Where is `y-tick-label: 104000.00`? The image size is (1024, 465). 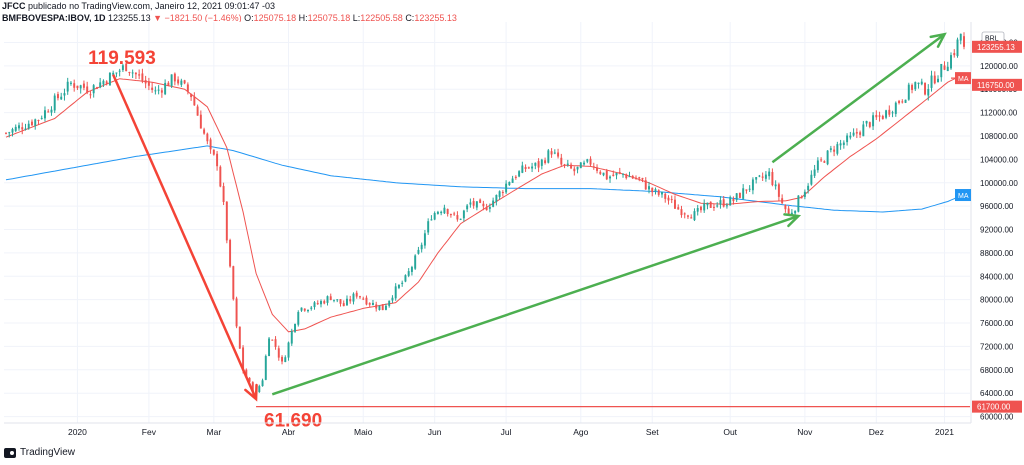
y-tick-label: 104000.00 is located at coordinates (999, 159).